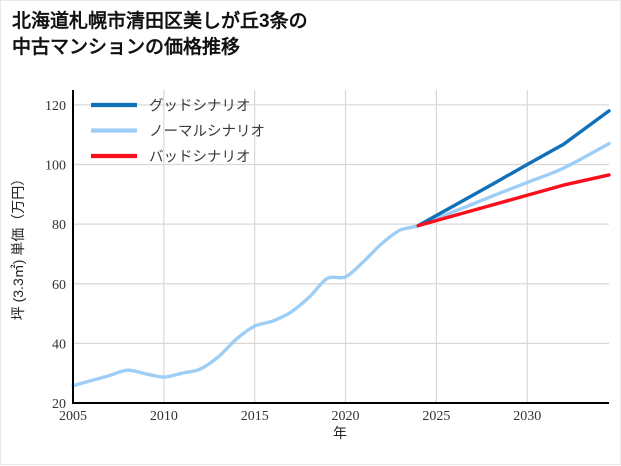  What do you see at coordinates (436, 416) in the screenshot?
I see `x-tick-label: 2025` at bounding box center [436, 416].